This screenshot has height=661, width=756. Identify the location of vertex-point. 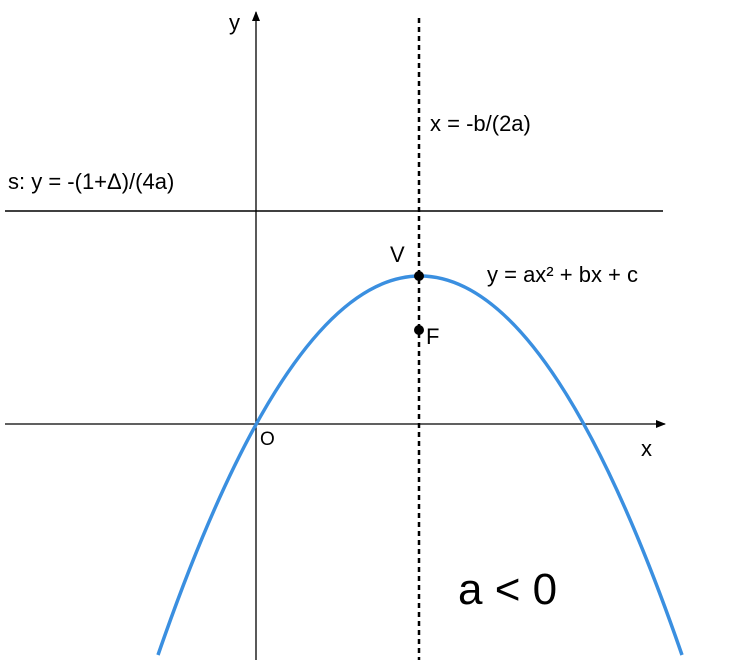
(419, 276).